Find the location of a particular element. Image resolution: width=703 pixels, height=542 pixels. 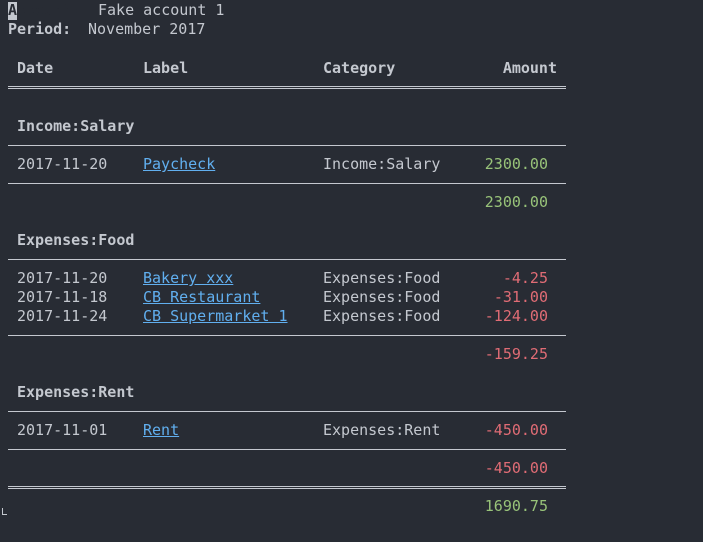

column-header-date: Date is located at coordinates (35, 68).